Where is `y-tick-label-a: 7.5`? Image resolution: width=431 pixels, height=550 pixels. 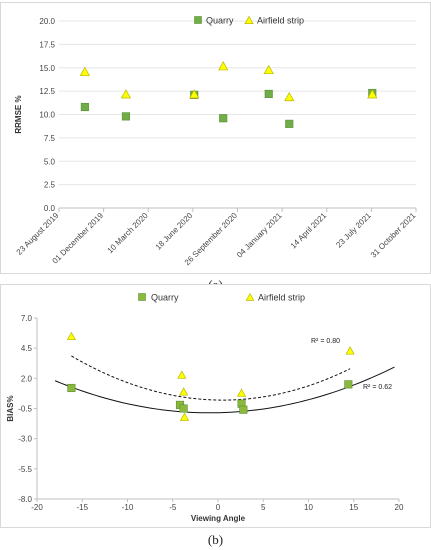
y-tick-label-a: 7.5 is located at coordinates (50, 138).